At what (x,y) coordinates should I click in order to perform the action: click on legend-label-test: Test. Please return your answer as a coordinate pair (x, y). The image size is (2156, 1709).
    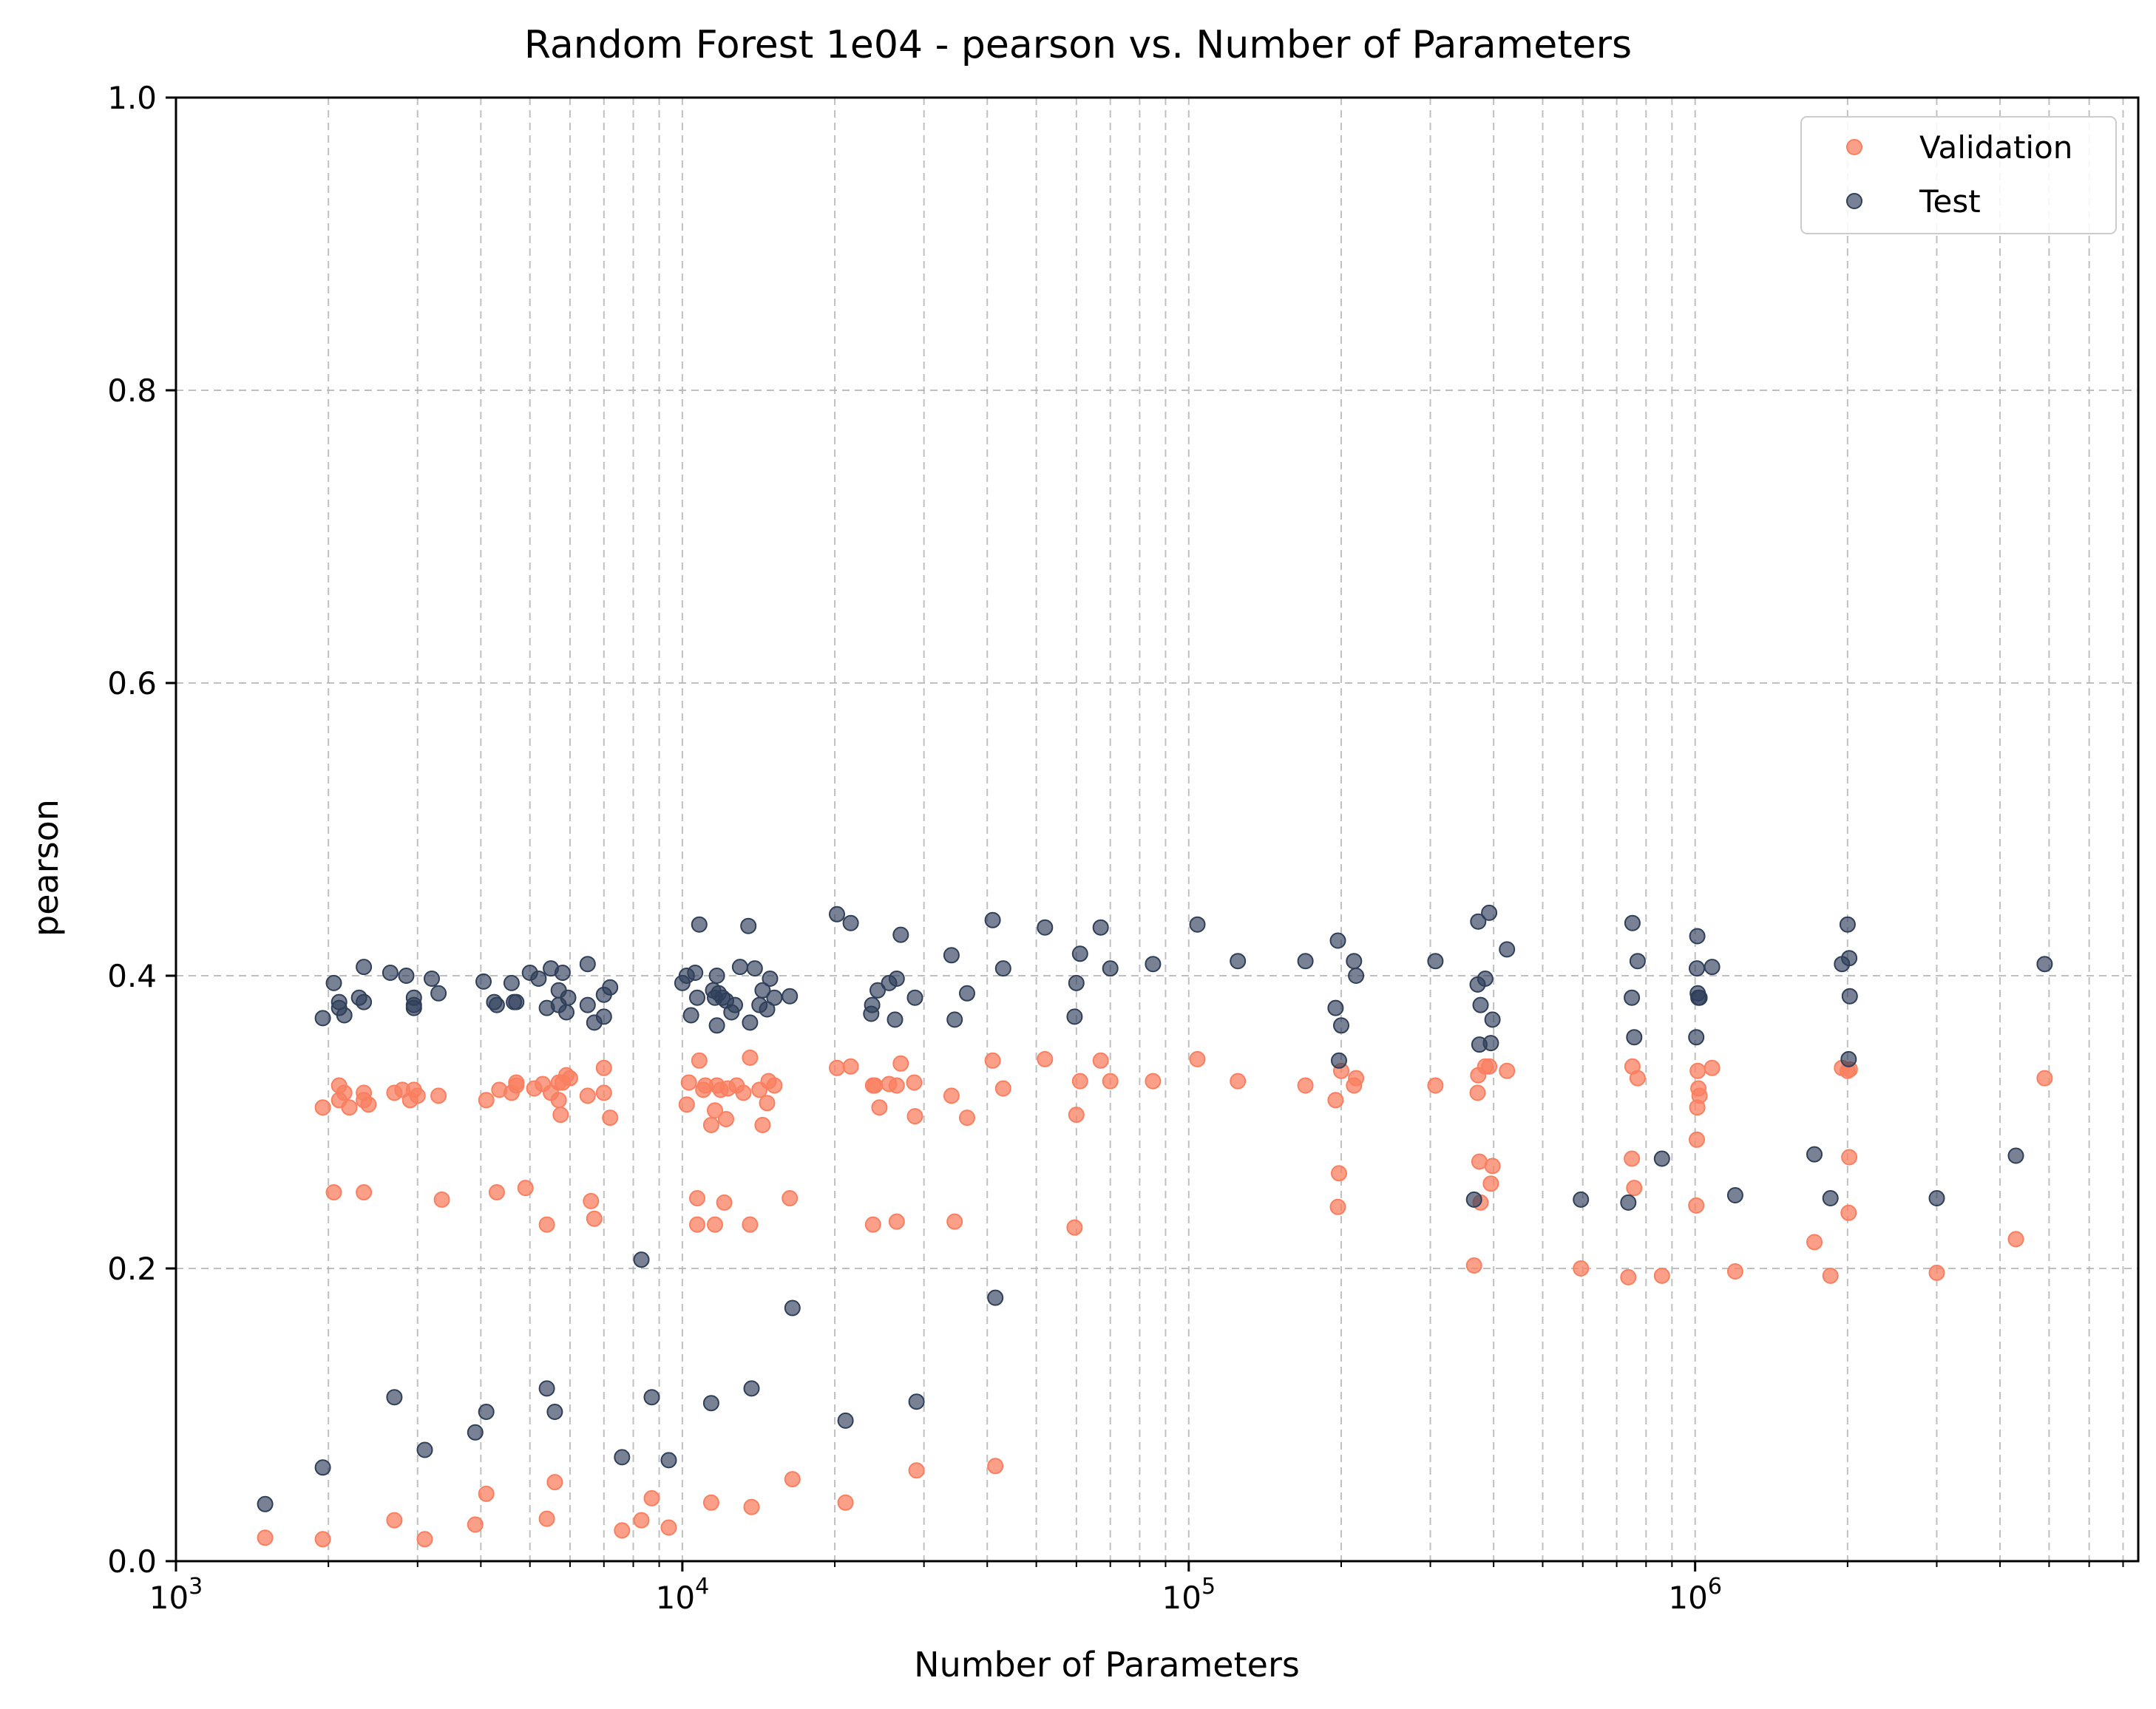
    Looking at the image, I should click on (1950, 202).